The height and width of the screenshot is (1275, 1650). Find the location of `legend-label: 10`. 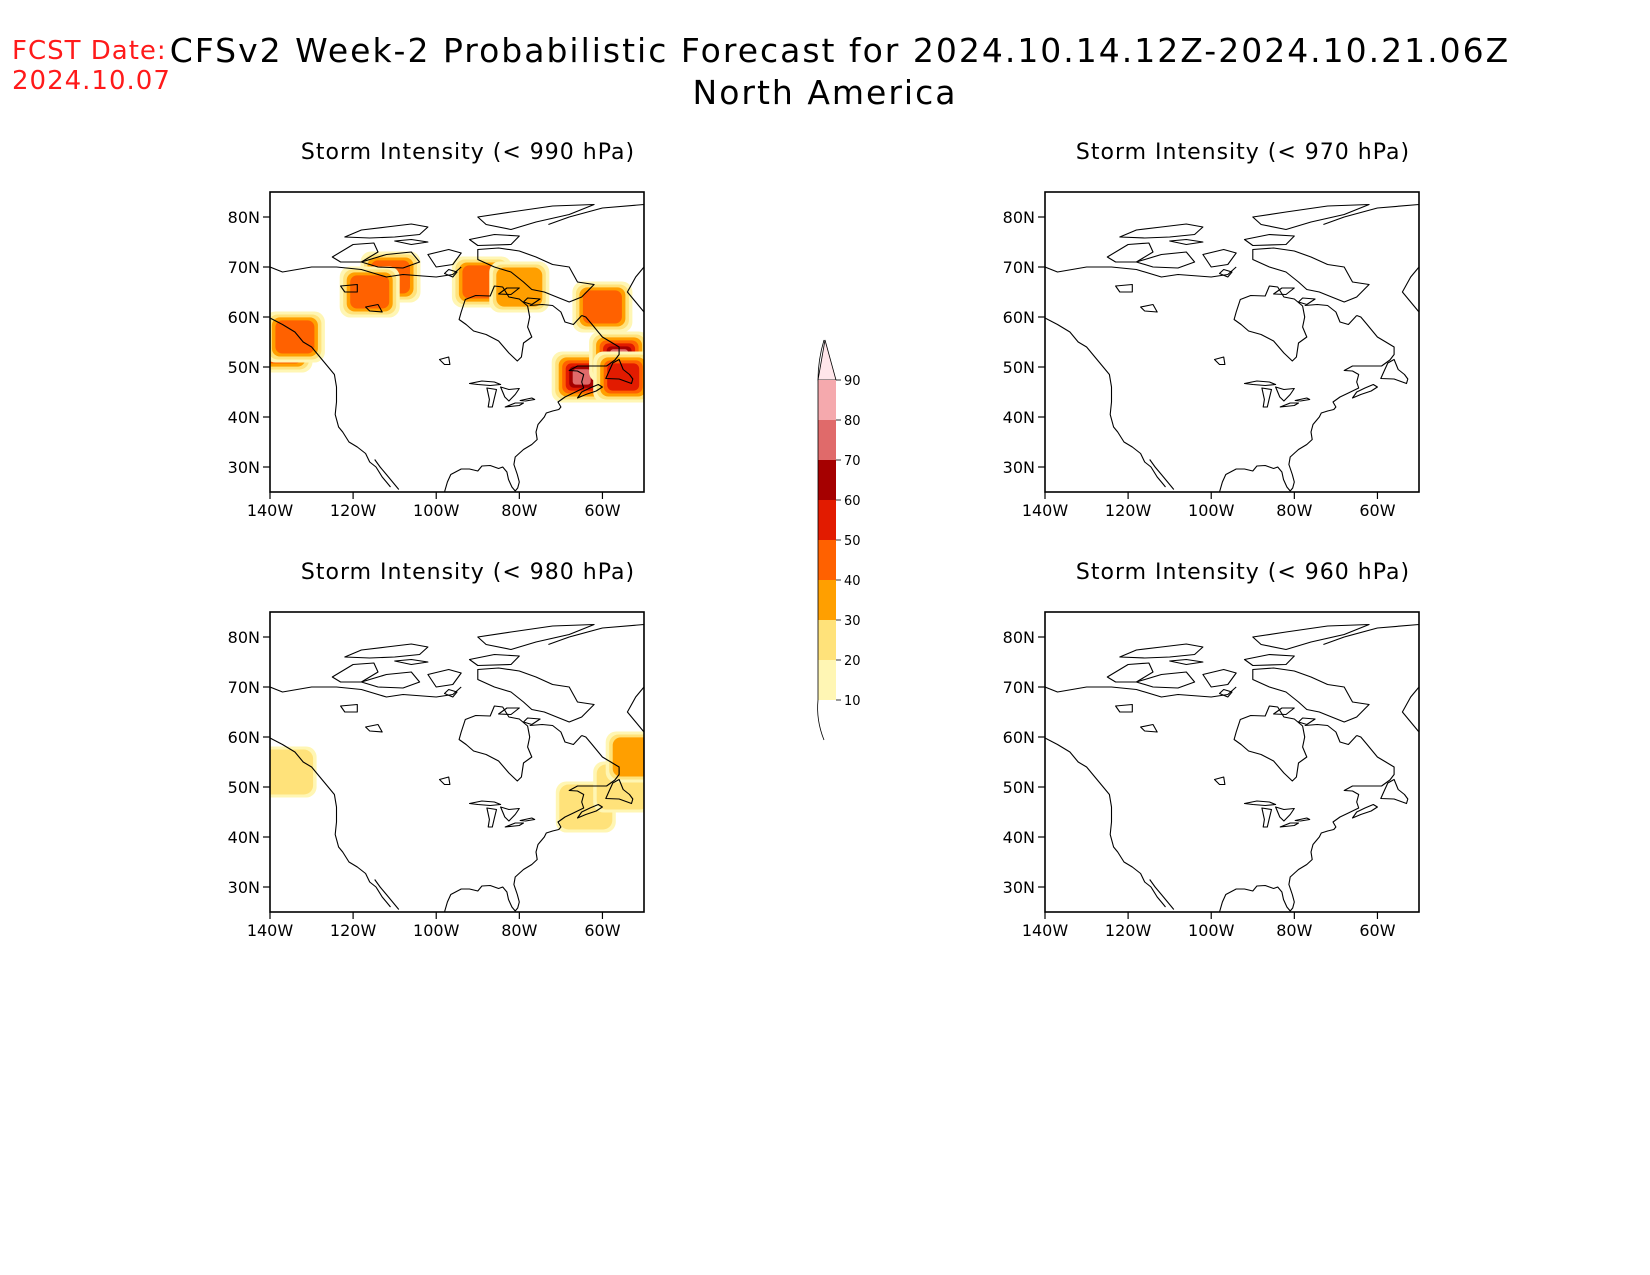

legend-label: 10 is located at coordinates (852, 701).